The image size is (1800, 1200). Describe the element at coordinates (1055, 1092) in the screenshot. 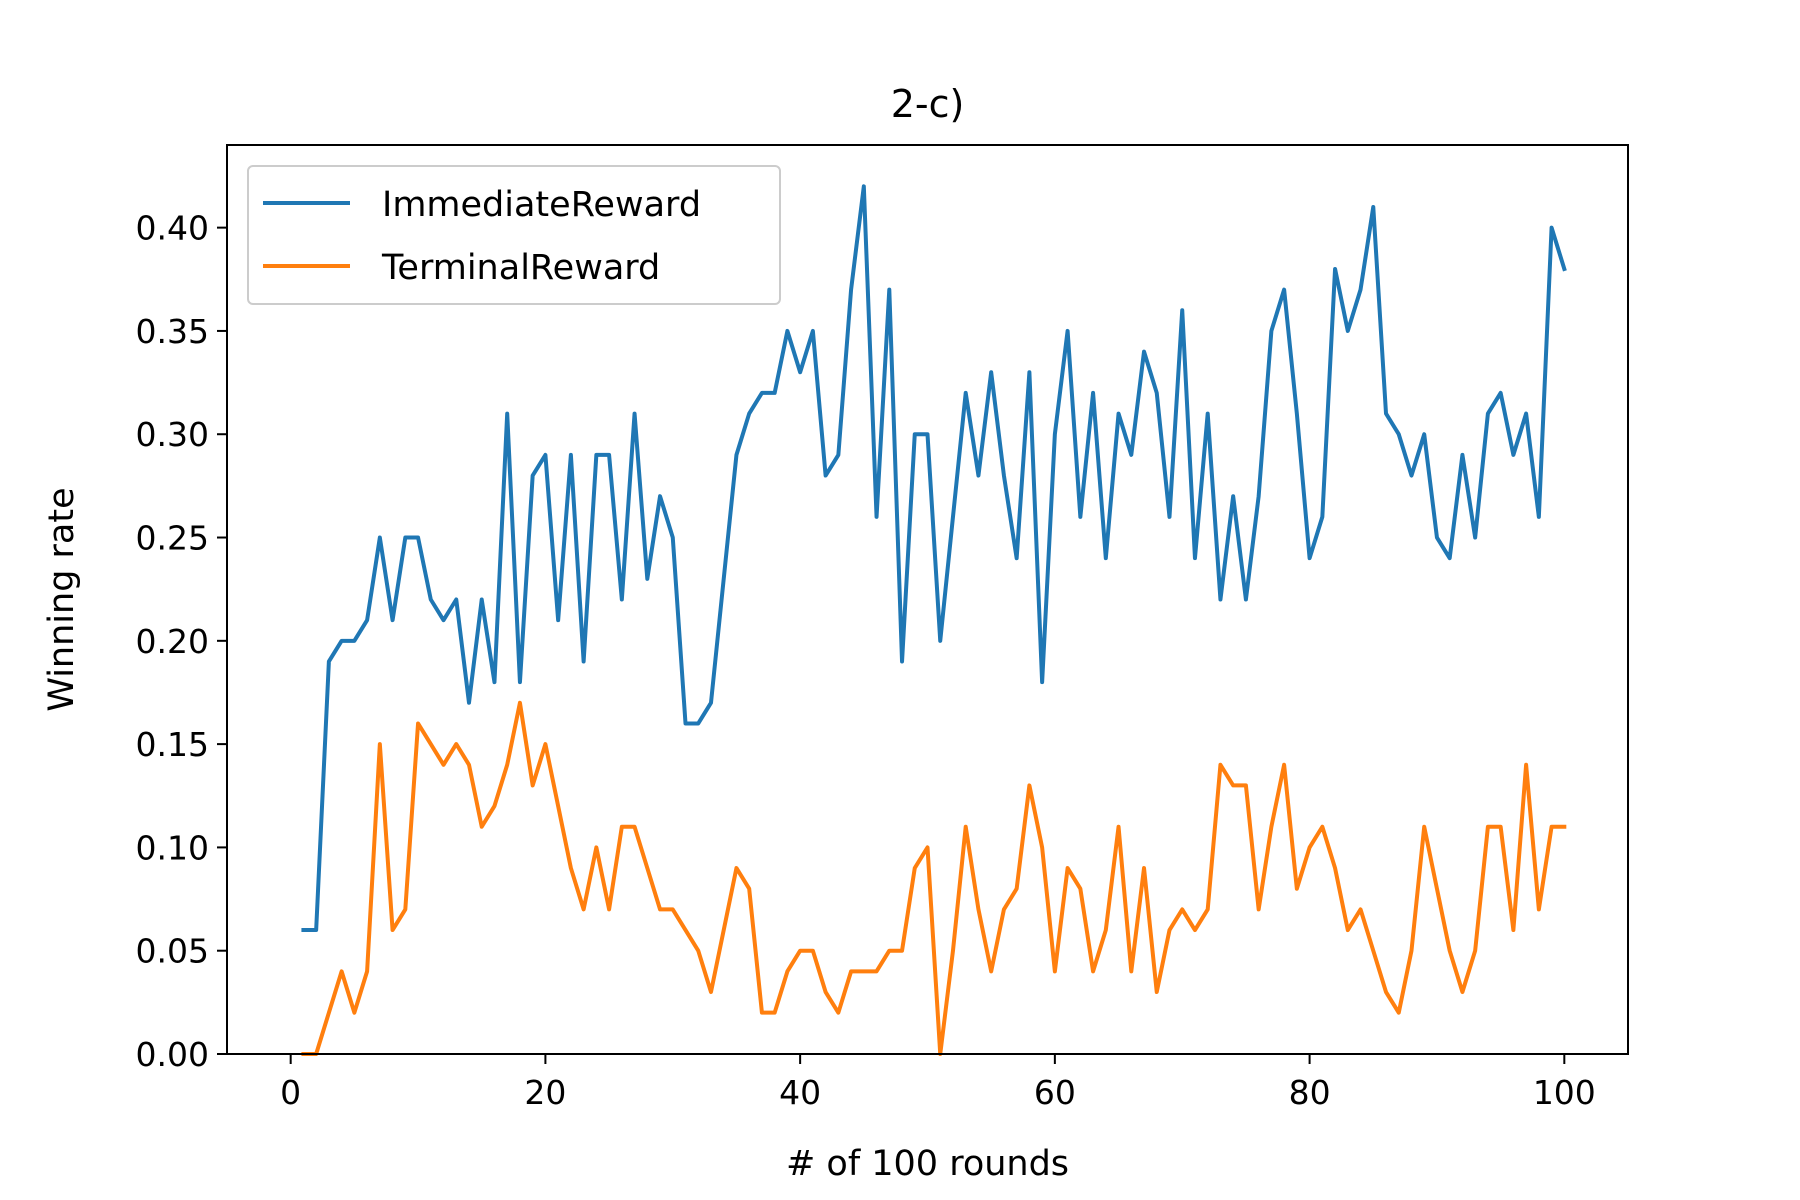

I see `x-tick-label: 60` at that location.